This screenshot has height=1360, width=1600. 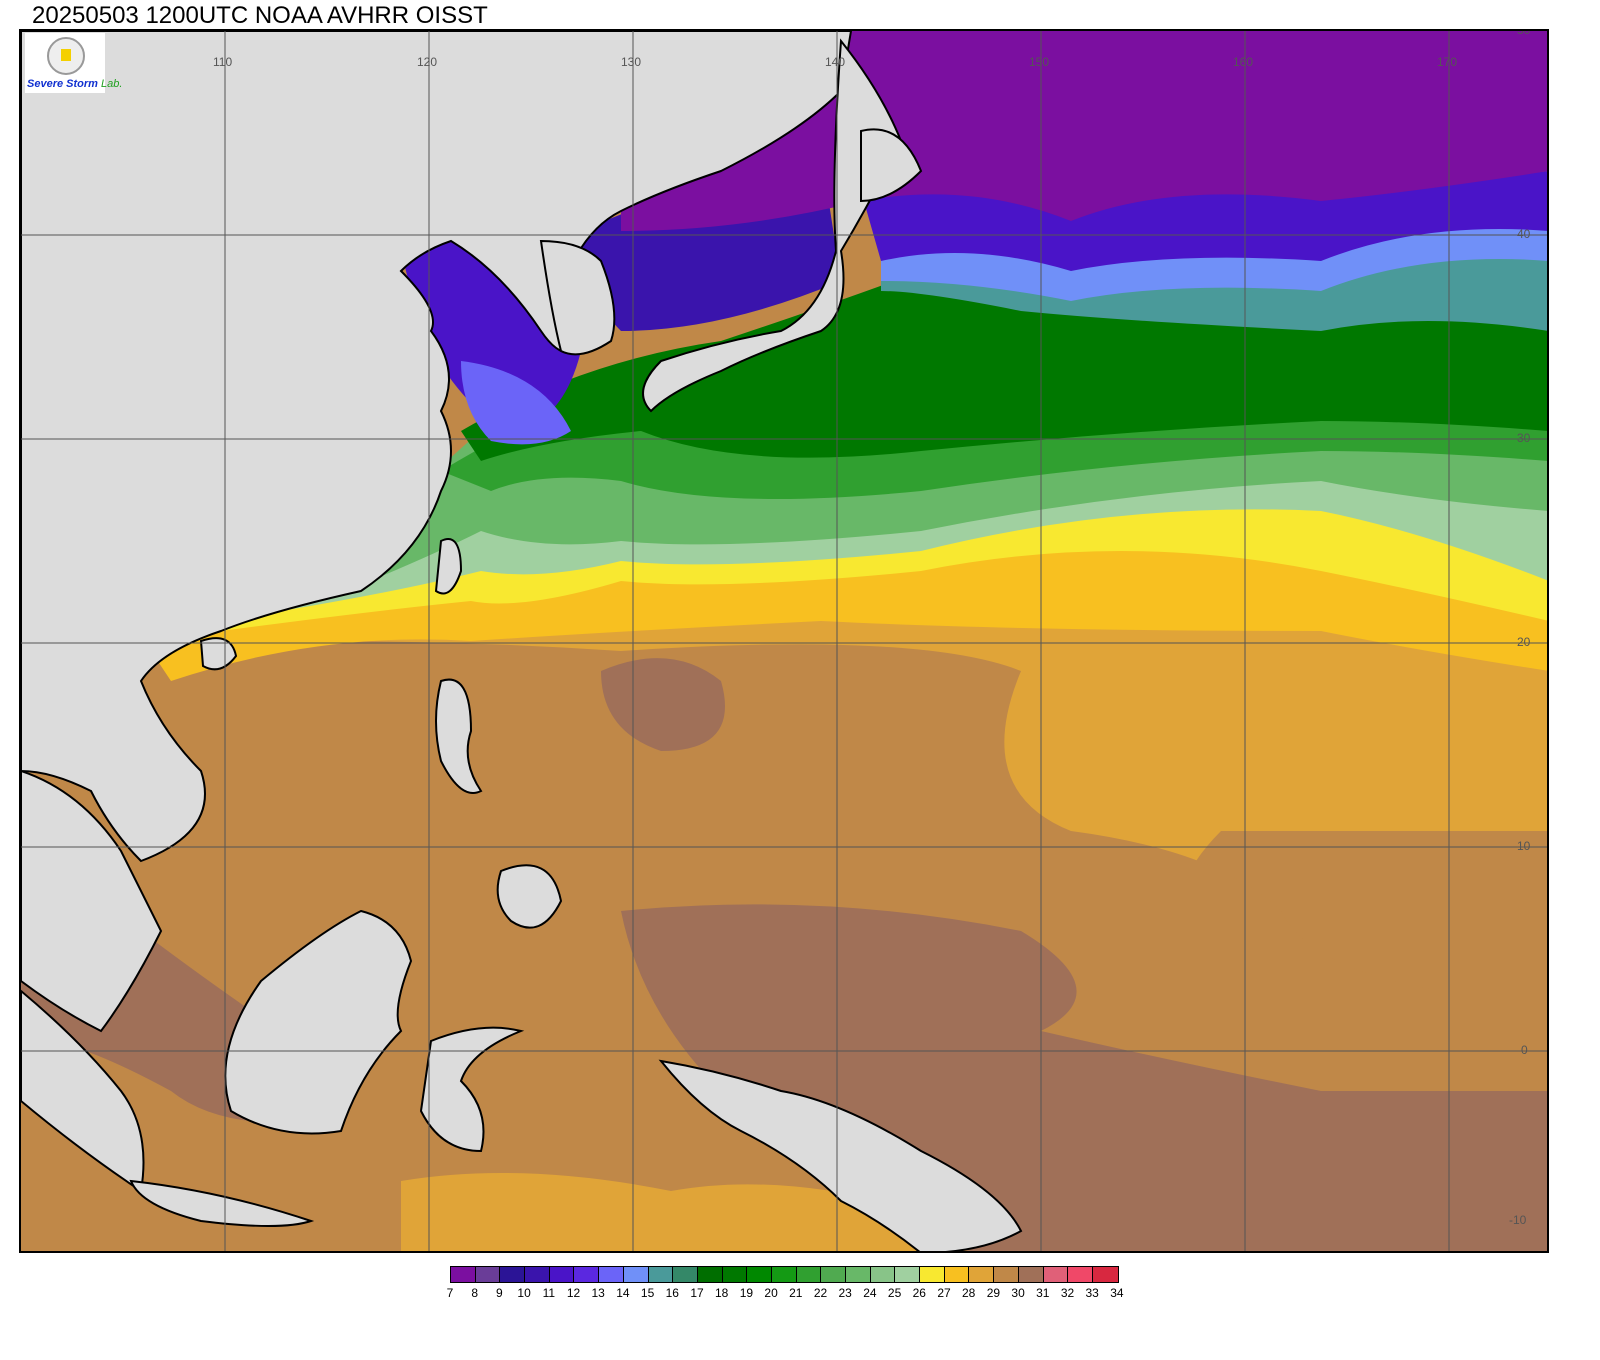 What do you see at coordinates (1524, 1050) in the screenshot?
I see `lat-label: 0` at bounding box center [1524, 1050].